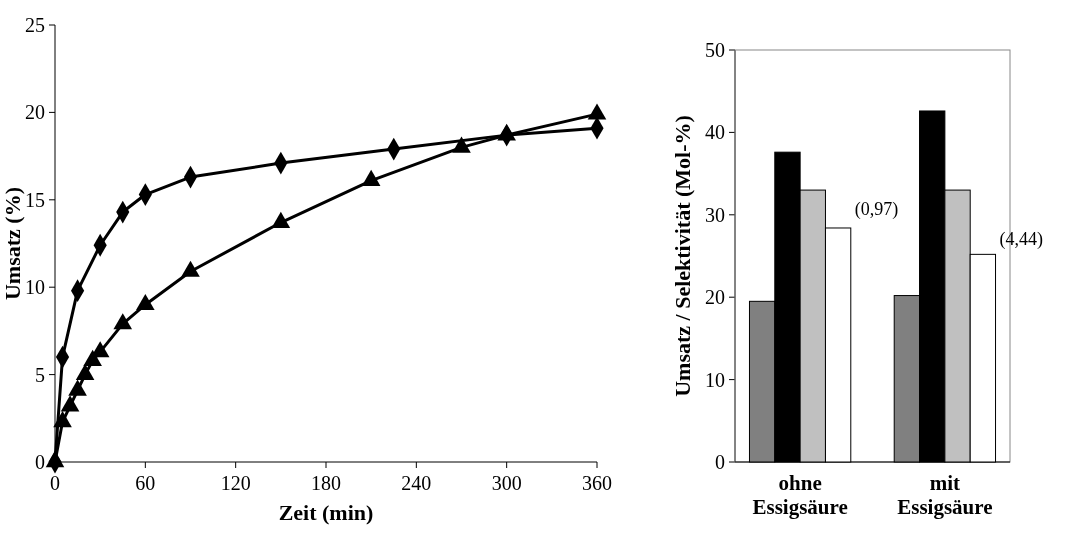 Image resolution: width=1079 pixels, height=552 pixels. What do you see at coordinates (715, 50) in the screenshot?
I see `y-tick-label: 50` at bounding box center [715, 50].